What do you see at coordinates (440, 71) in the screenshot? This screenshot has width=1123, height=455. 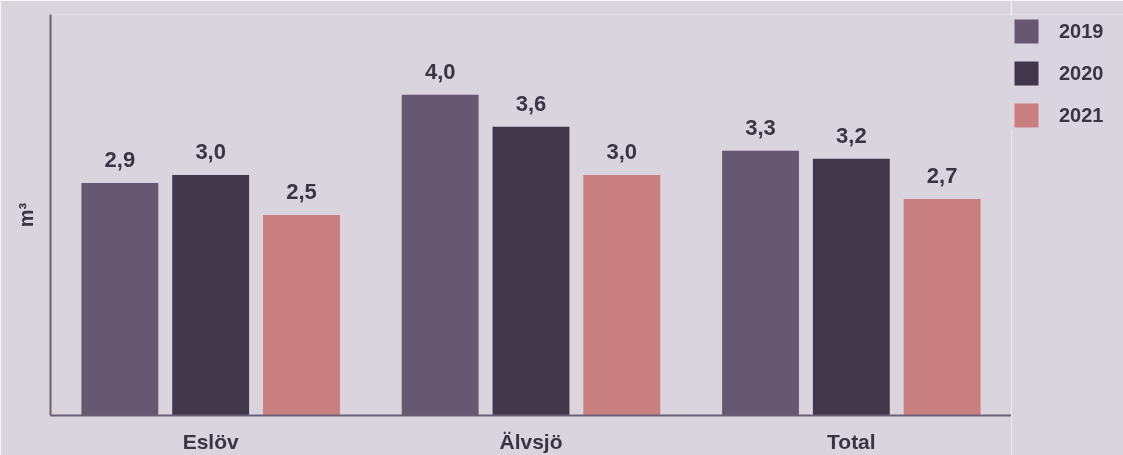 I see `data-label: 4,0` at bounding box center [440, 71].